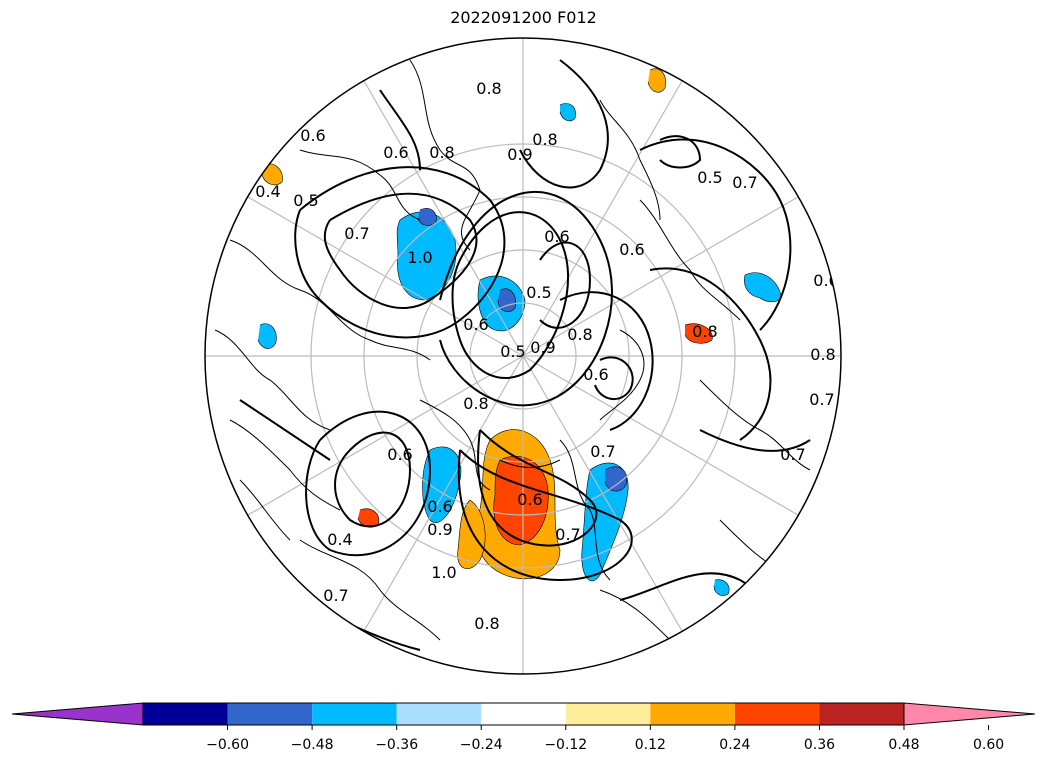 This screenshot has width=1047, height=765. Describe the element at coordinates (819, 745) in the screenshot. I see `colorbar-tick-label: 0.36` at that location.